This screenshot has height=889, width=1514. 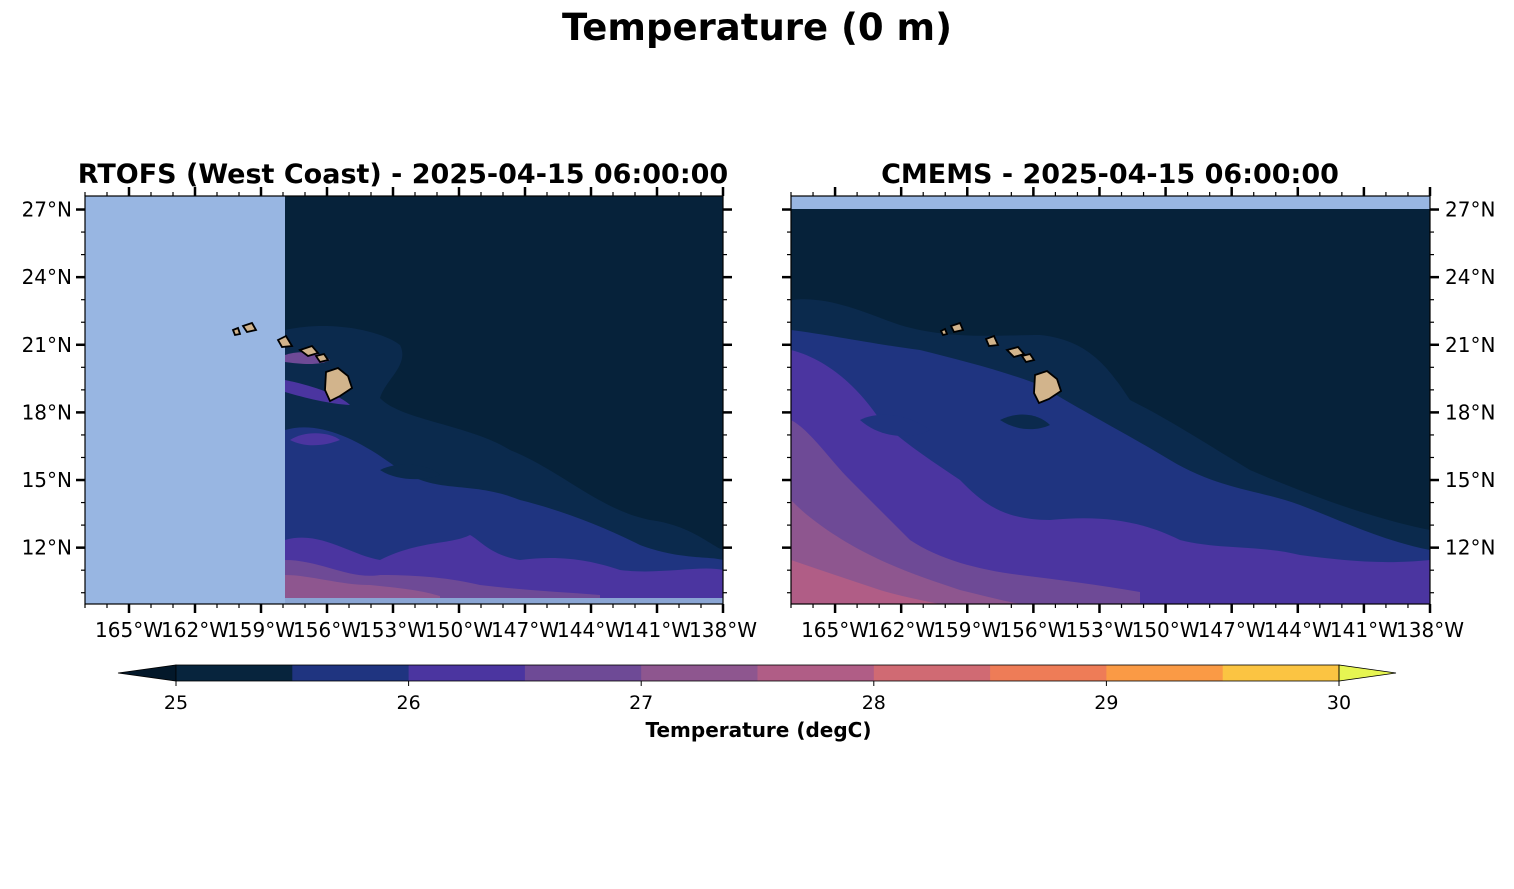 I want to click on colorbar-tick-label: 25, so click(x=176, y=703).